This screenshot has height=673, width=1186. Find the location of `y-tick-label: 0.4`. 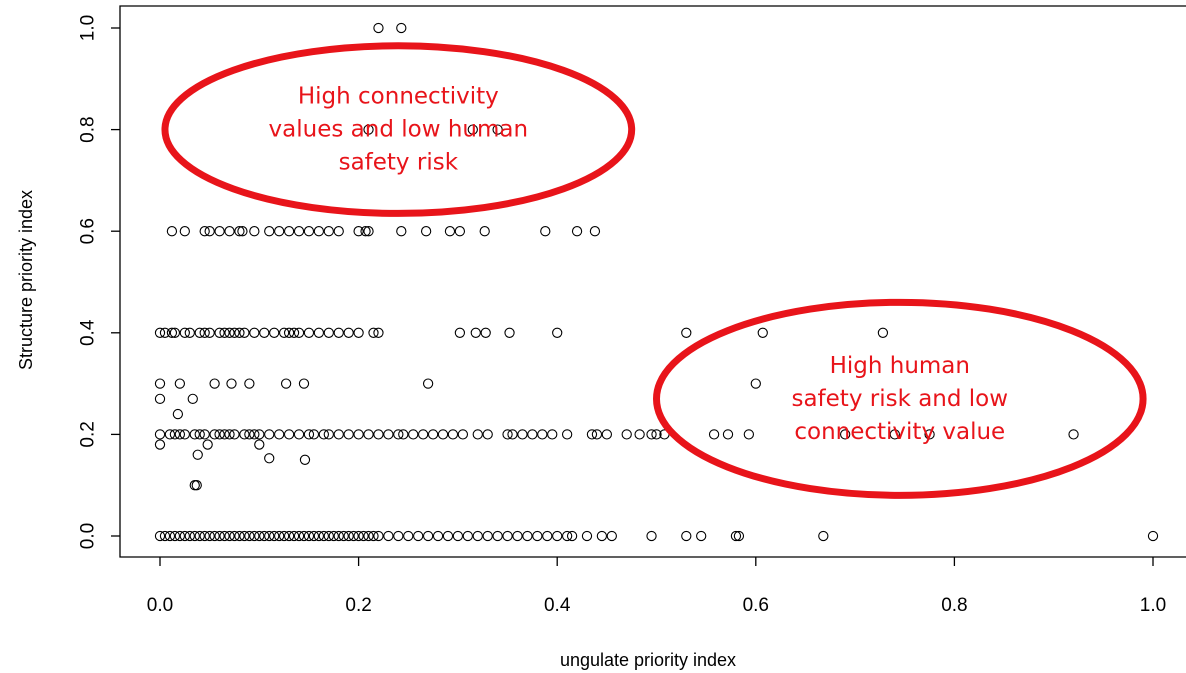

y-tick-label: 0.4 is located at coordinates (88, 332).